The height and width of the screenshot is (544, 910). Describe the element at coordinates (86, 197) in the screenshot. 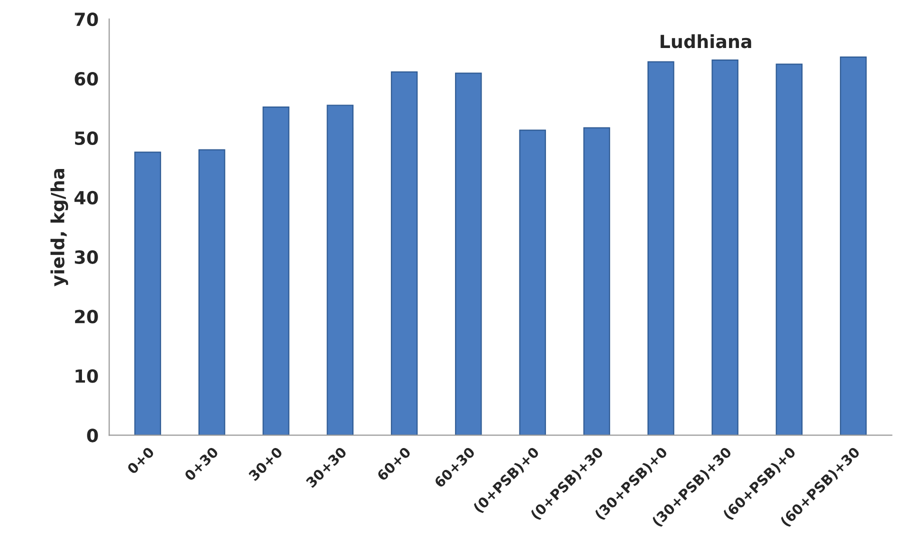

I see `y-tick-label: 40` at that location.